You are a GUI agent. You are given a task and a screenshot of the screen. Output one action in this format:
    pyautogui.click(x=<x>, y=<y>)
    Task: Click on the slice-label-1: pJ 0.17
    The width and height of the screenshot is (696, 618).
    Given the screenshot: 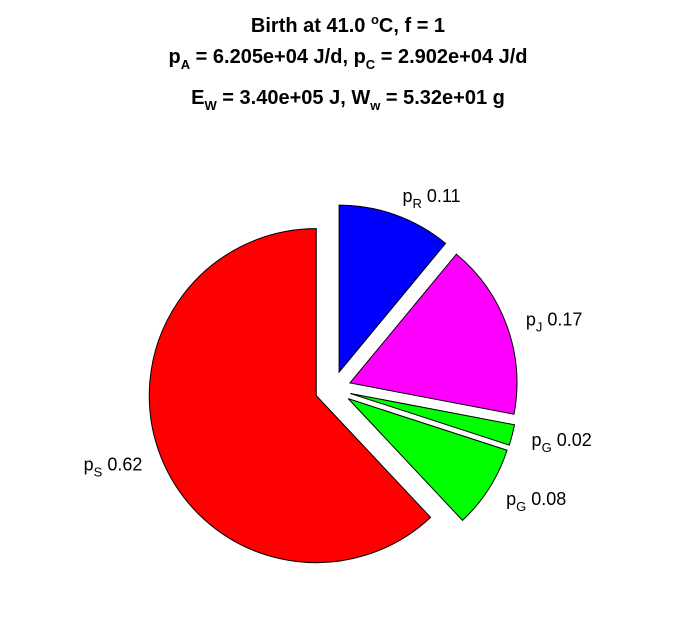 What is the action you would take?
    pyautogui.click(x=554, y=322)
    